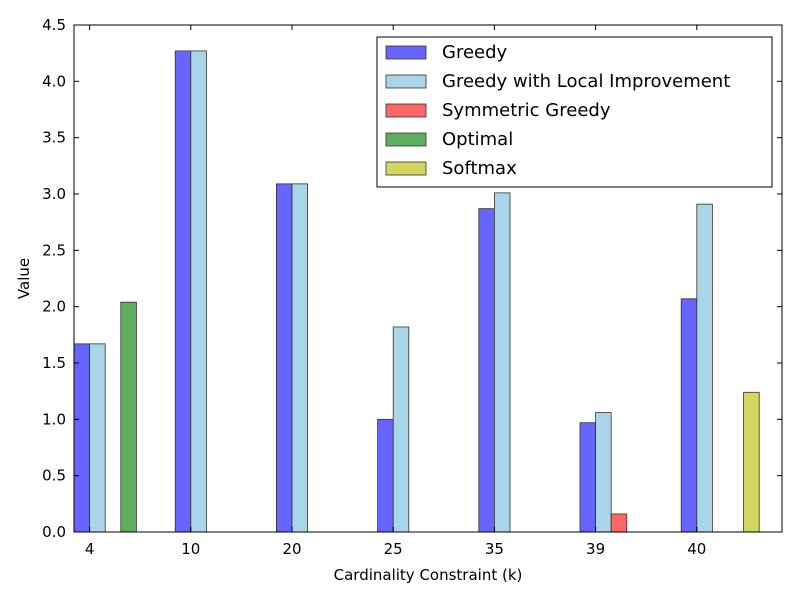 The height and width of the screenshot is (600, 800). I want to click on legend-label: Symmetric Greedy, so click(526, 110).